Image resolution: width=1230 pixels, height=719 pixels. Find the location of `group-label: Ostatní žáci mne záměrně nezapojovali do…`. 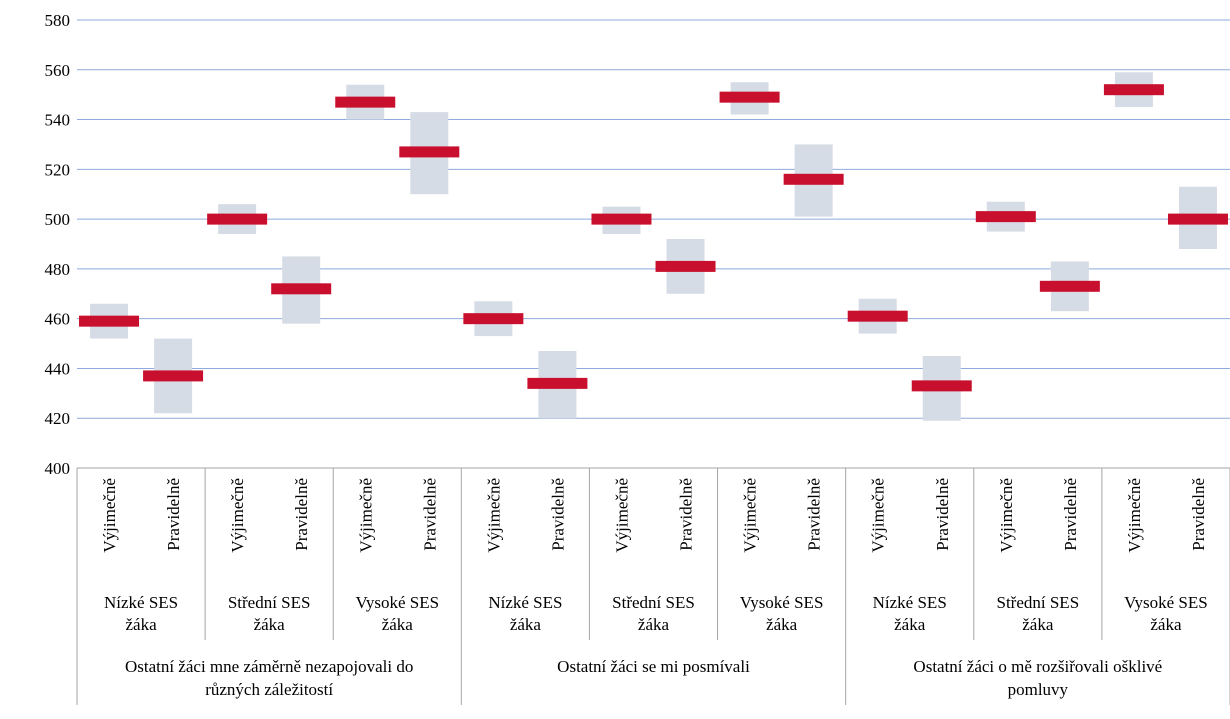

group-label: Ostatní žáci mne záměrně nezapojovali do… is located at coordinates (269, 678).